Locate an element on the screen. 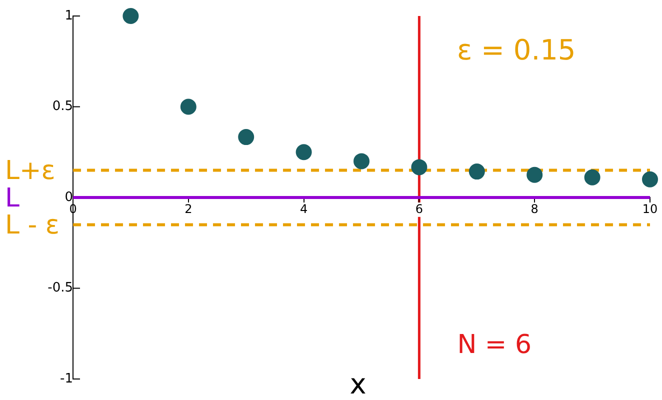 This screenshot has height=400, width=662. y-tick-label: -0.5 is located at coordinates (60, 288).